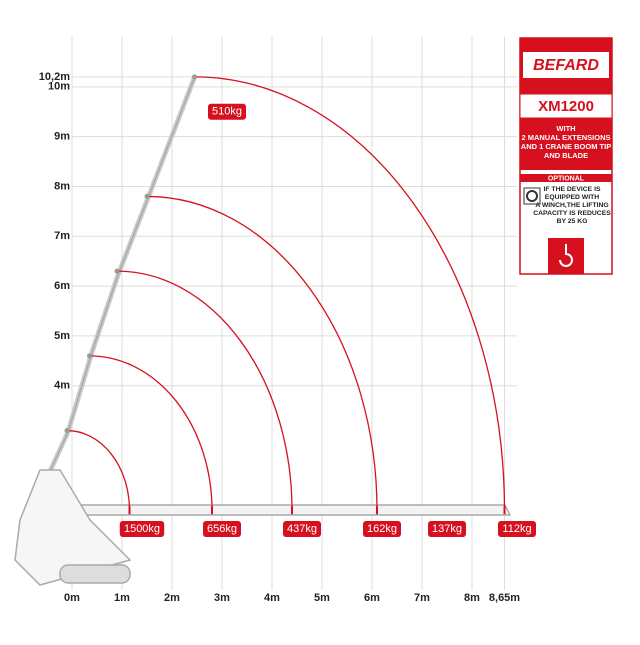 Image resolution: width=640 pixels, height=645 pixels. I want to click on x-tick-label: 6m, so click(372, 598).